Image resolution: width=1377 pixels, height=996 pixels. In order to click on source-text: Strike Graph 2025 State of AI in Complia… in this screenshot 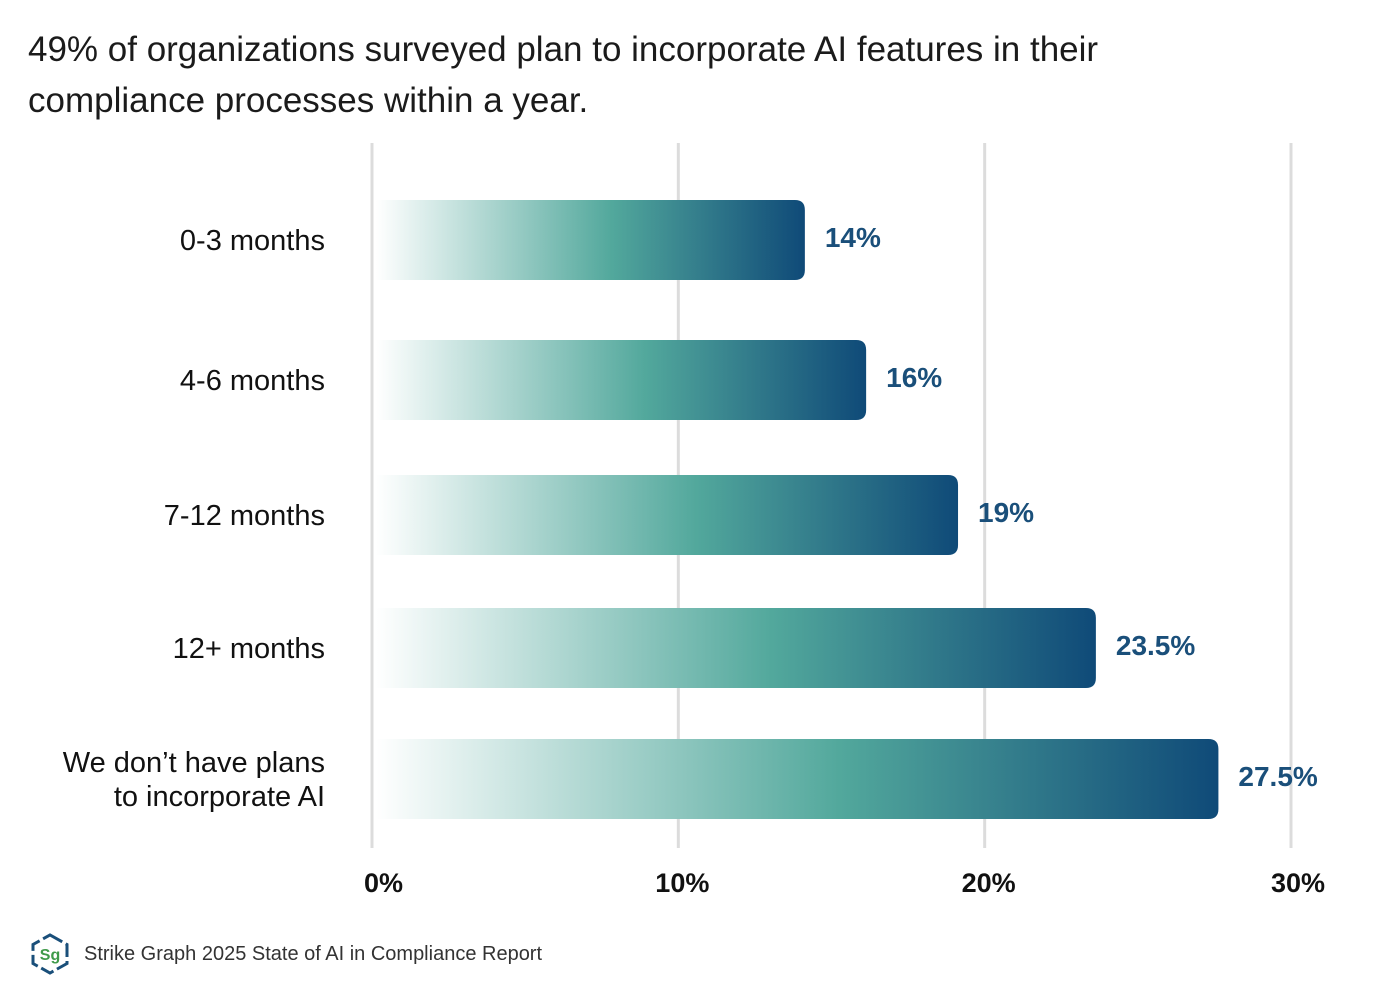, I will do `click(313, 953)`.